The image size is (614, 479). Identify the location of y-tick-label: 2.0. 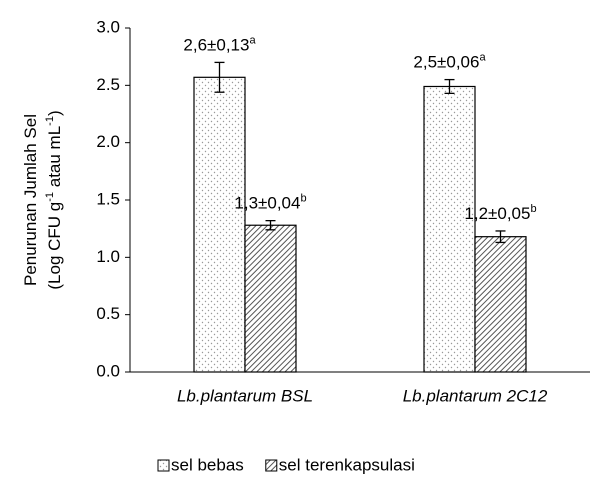
(108, 141).